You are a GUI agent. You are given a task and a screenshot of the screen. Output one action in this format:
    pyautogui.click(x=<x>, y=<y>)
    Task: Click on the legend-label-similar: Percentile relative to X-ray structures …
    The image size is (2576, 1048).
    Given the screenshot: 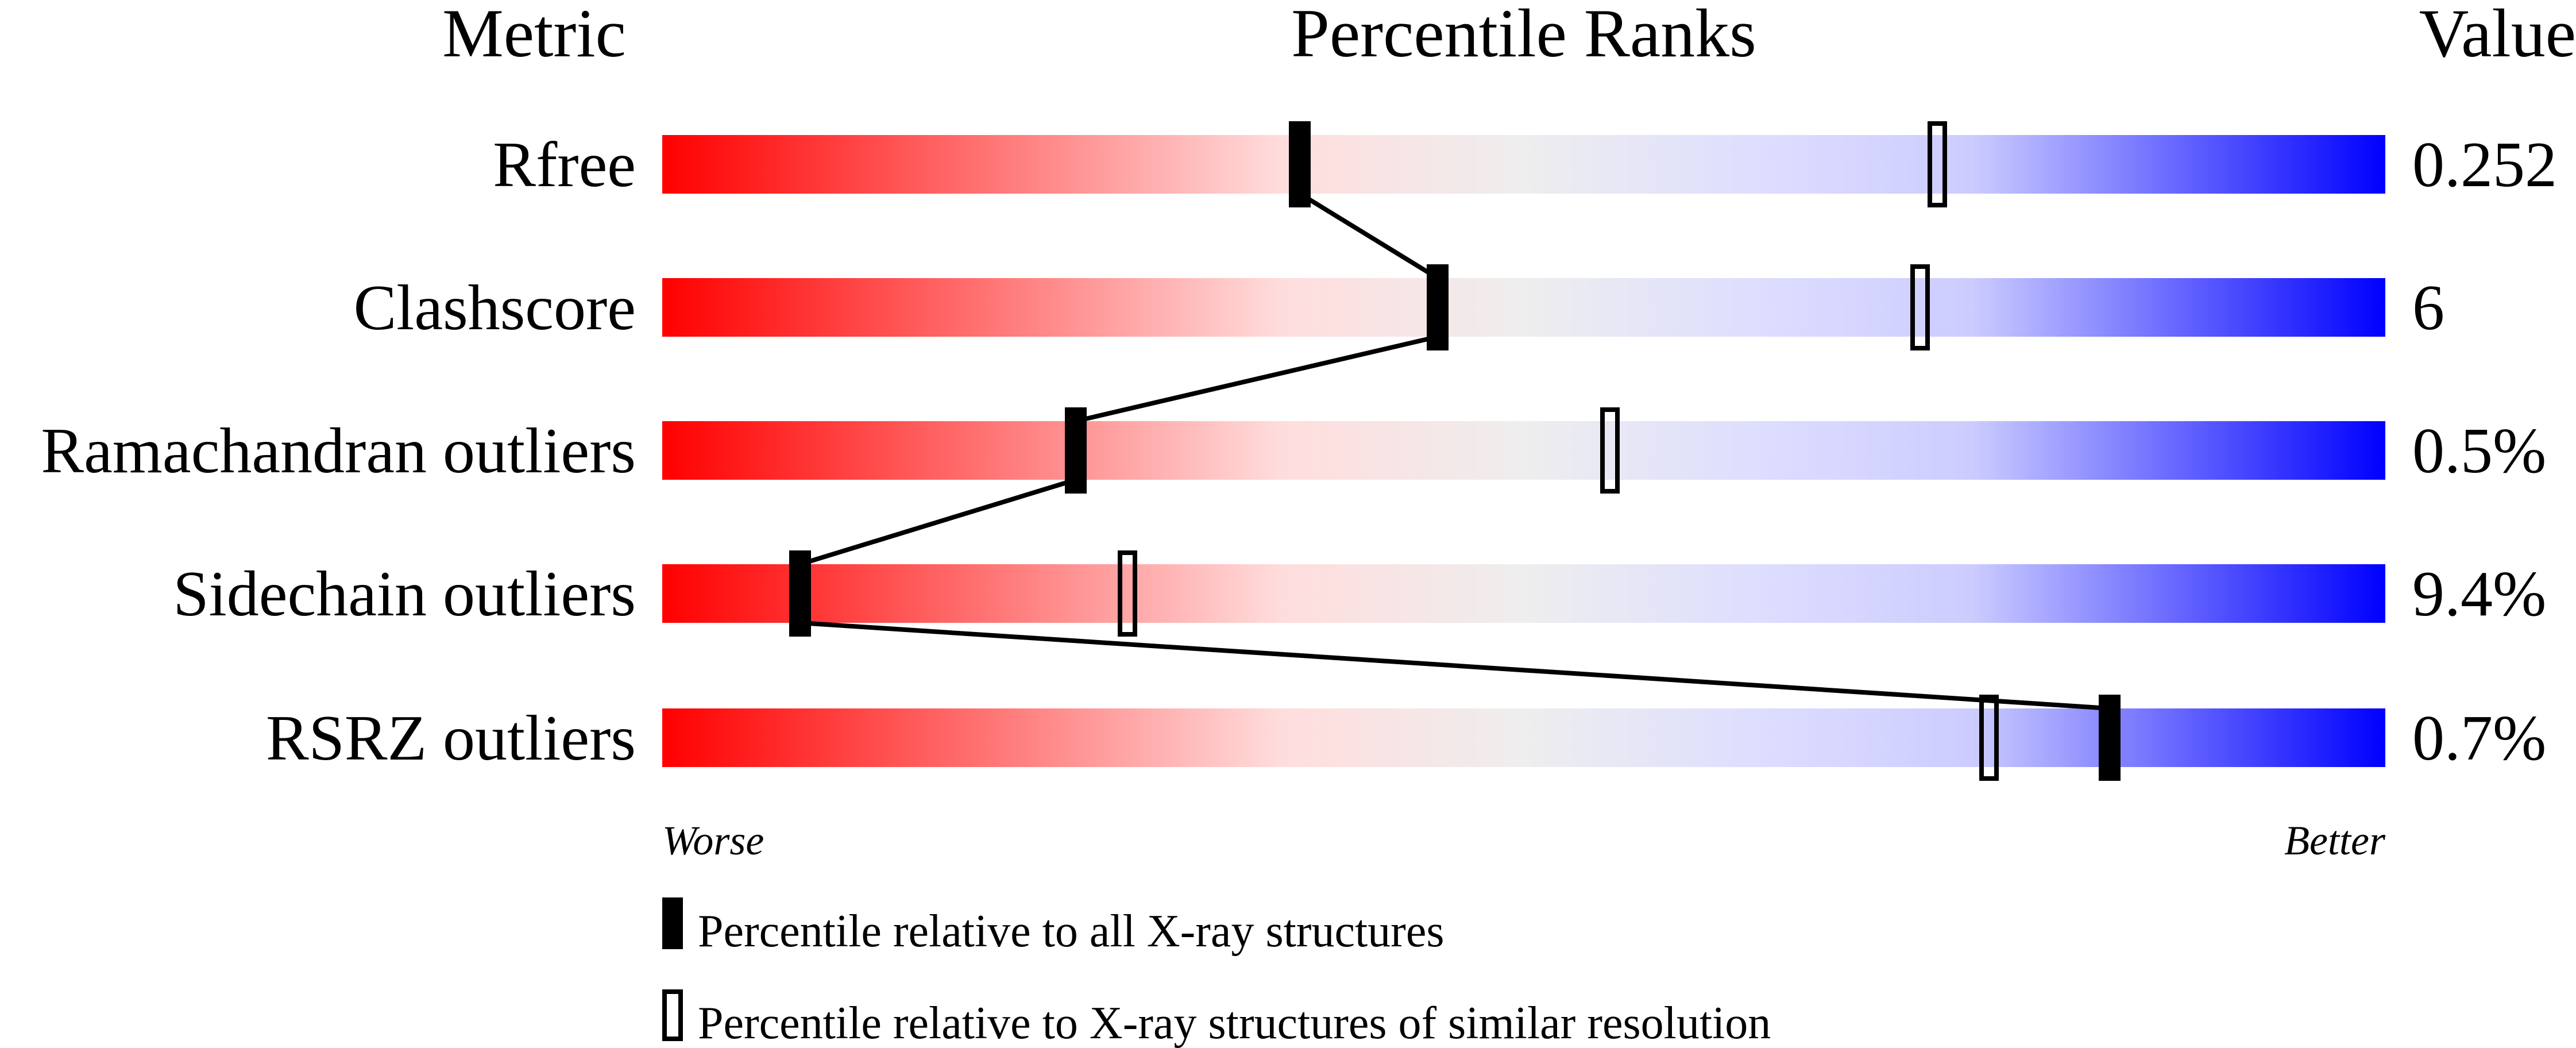 What is the action you would take?
    pyautogui.click(x=1234, y=1023)
    